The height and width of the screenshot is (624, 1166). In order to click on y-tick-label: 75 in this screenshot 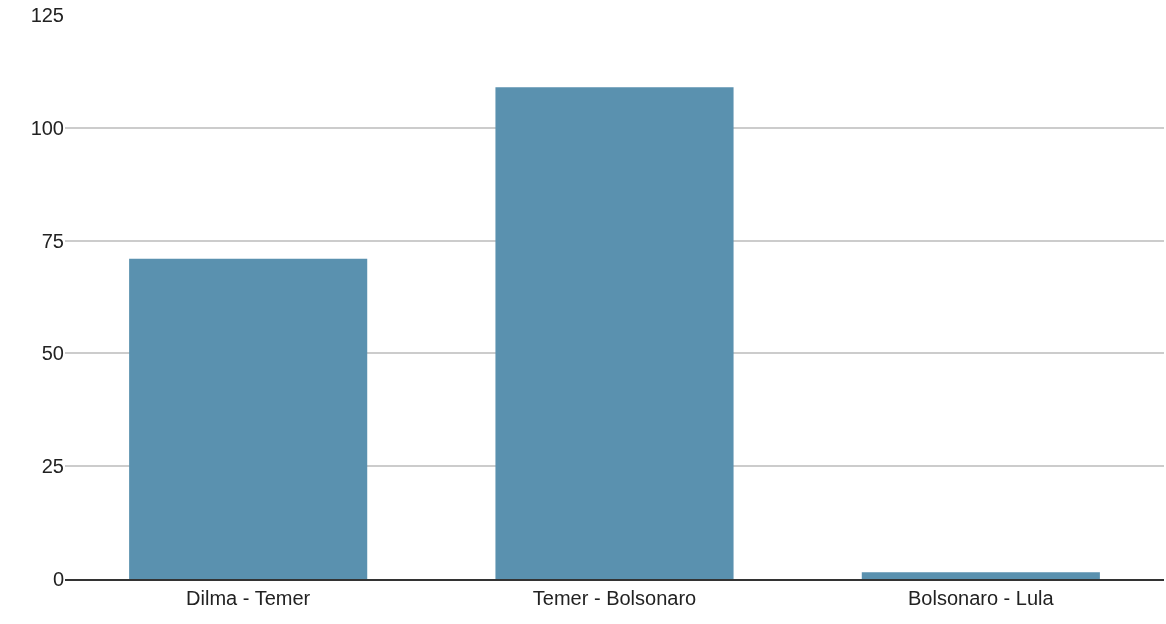, I will do `click(52, 240)`.